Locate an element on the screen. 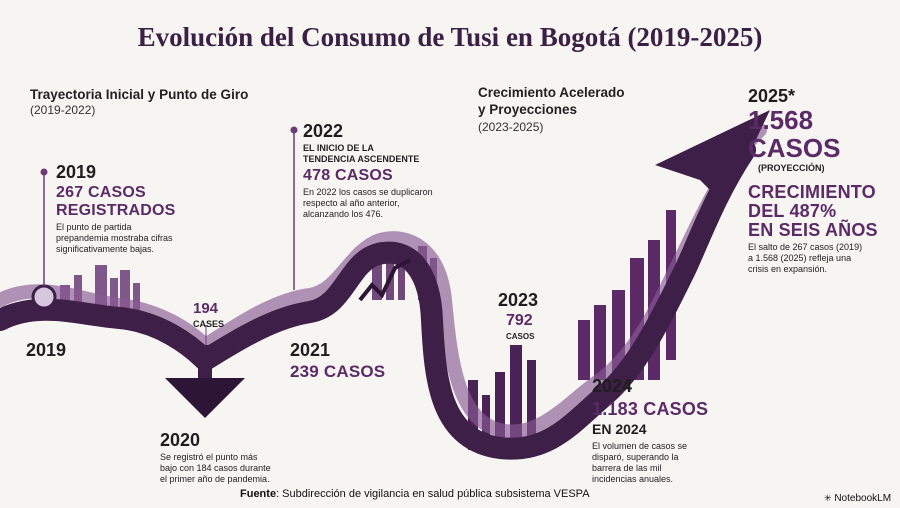 Image resolution: width=900 pixels, height=508 pixels. desc-2020-1: Se registró el punto más is located at coordinates (209, 457).